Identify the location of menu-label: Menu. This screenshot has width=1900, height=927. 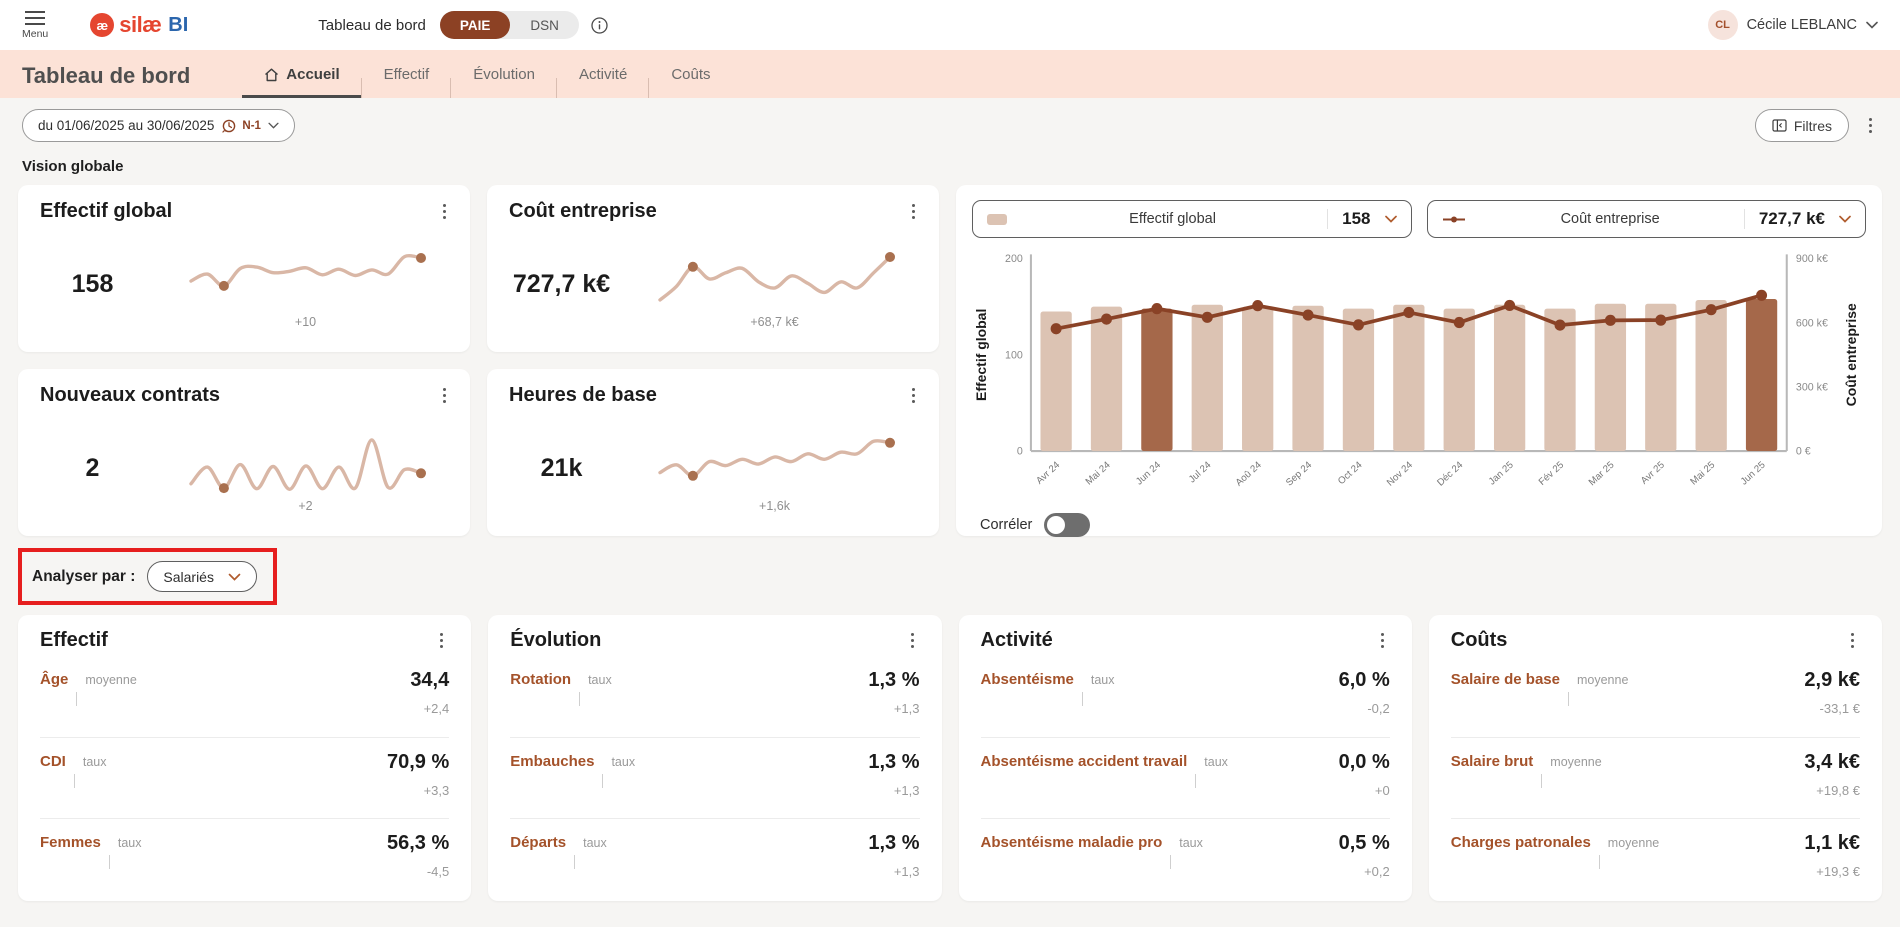
(35, 33).